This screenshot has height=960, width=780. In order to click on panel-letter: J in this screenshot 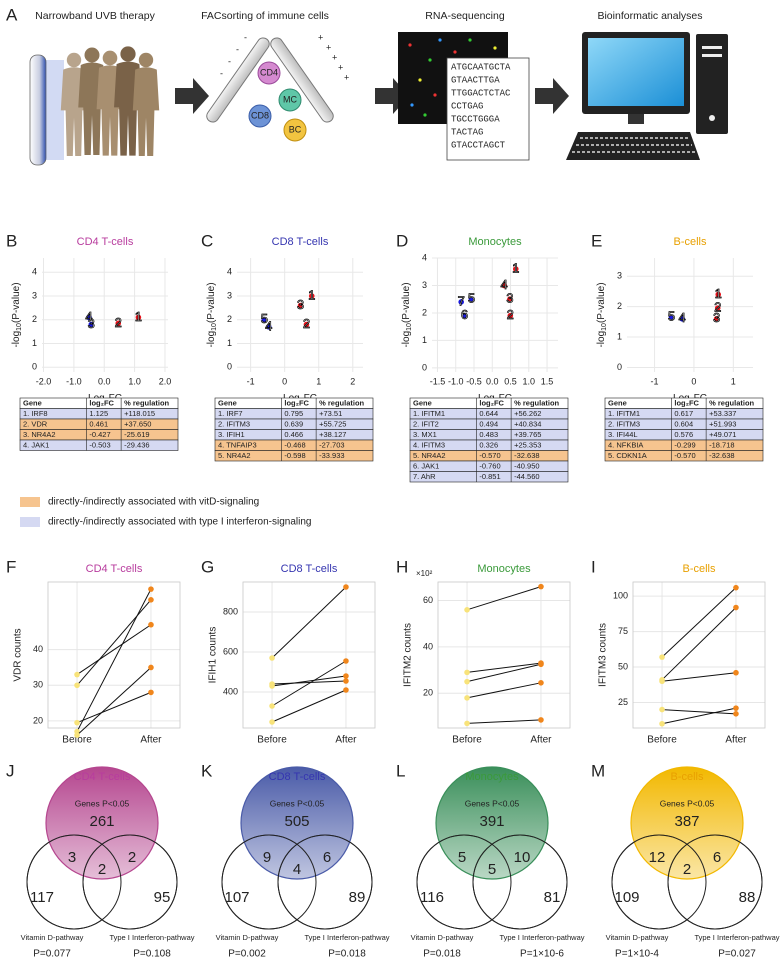, I will do `click(10, 770)`.